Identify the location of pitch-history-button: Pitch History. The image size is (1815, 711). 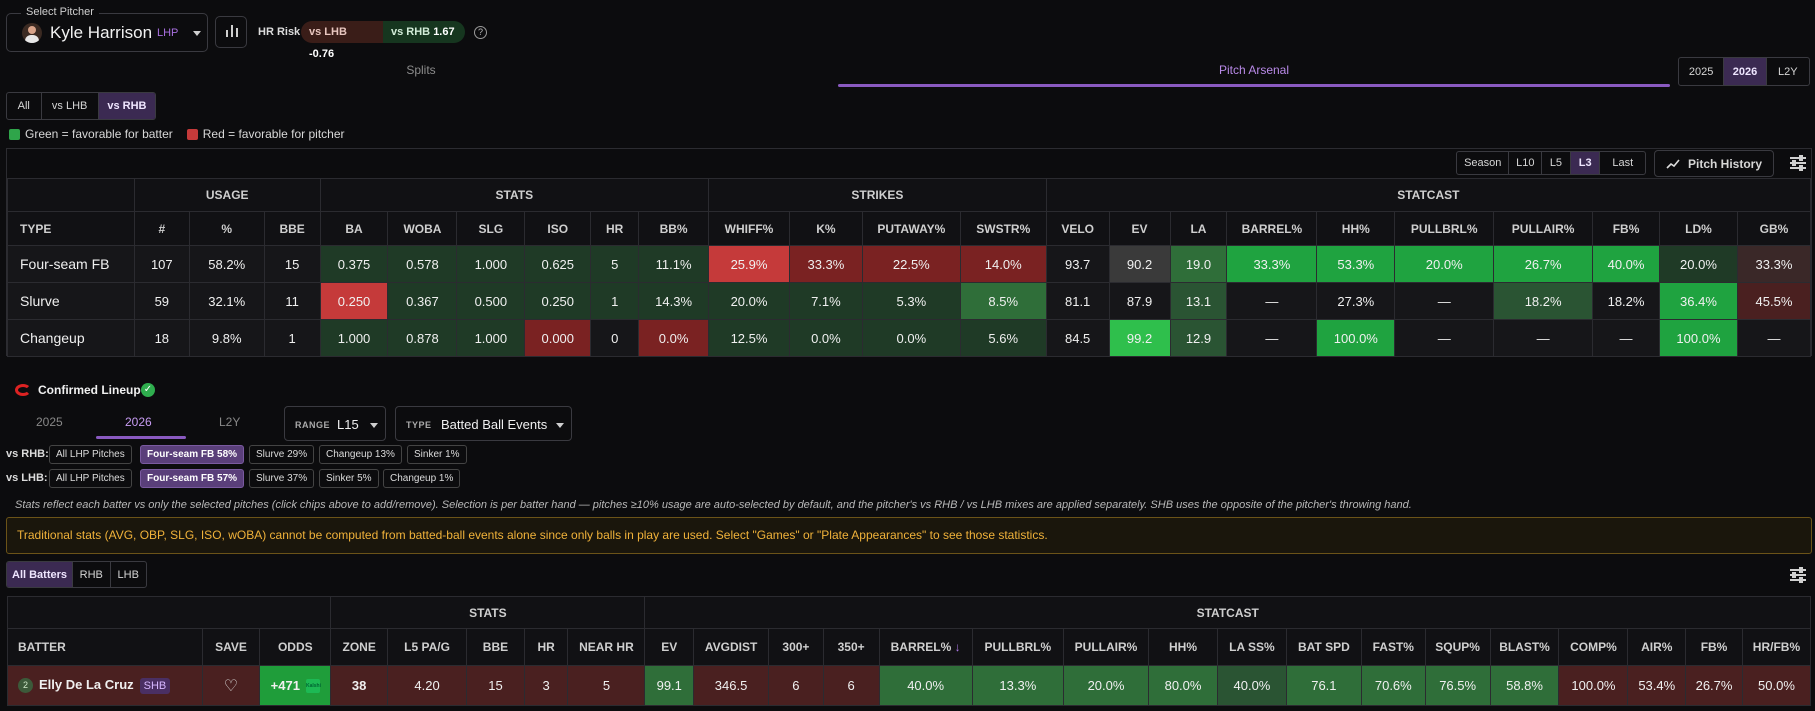
(1714, 163).